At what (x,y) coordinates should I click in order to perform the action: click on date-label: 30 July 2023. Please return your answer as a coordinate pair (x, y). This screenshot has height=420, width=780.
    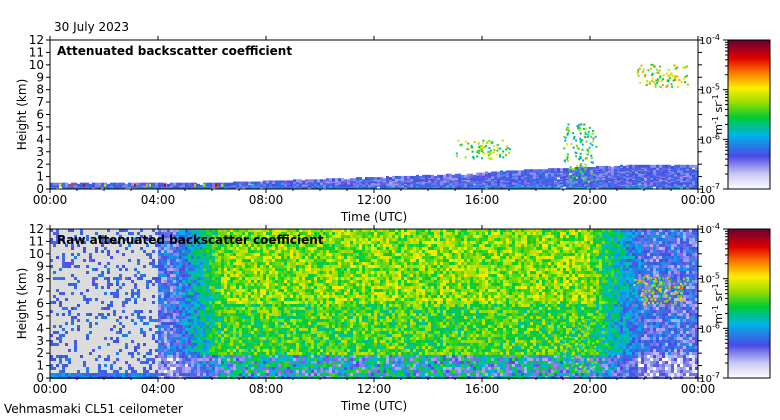
    Looking at the image, I should click on (92, 27).